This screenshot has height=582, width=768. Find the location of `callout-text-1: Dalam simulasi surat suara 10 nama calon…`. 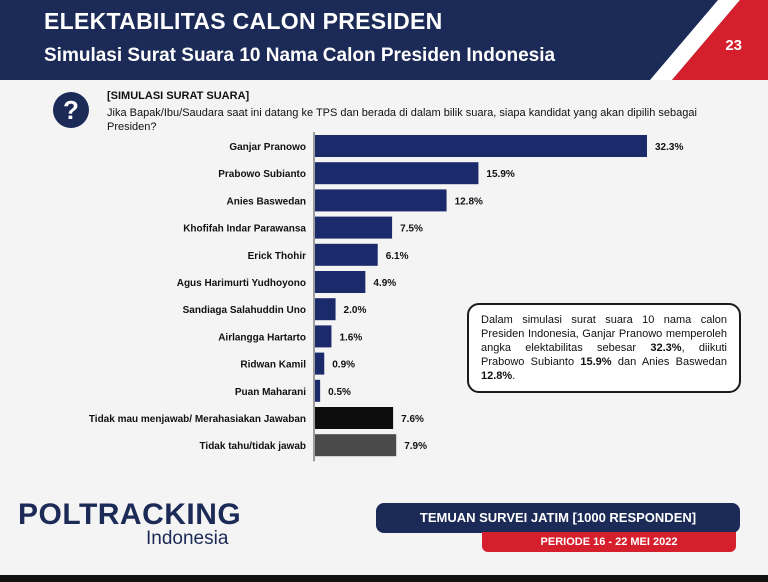

callout-text-1: Dalam simulasi surat suara 10 nama calon… is located at coordinates (604, 334).